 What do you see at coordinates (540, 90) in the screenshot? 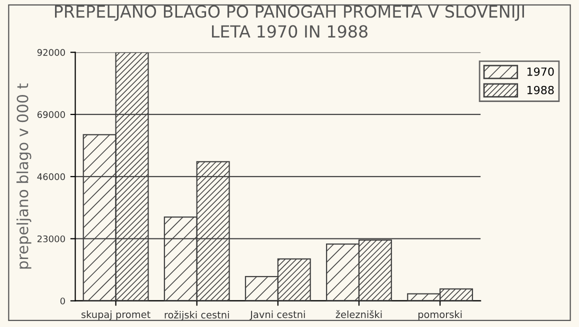
I see `legend-label: 1988` at bounding box center [540, 90].